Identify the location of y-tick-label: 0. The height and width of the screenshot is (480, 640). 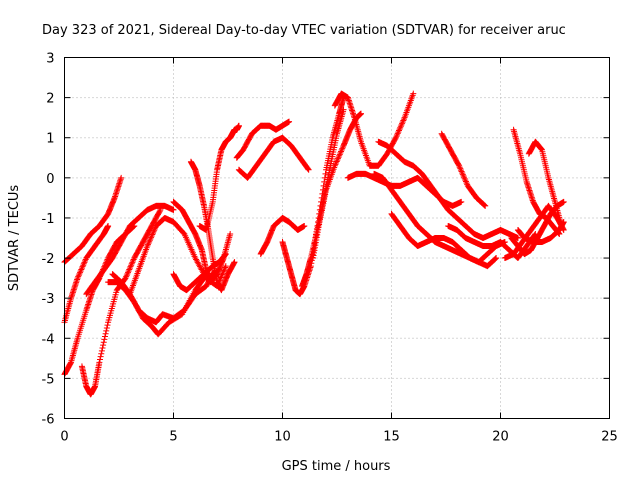
(50, 179).